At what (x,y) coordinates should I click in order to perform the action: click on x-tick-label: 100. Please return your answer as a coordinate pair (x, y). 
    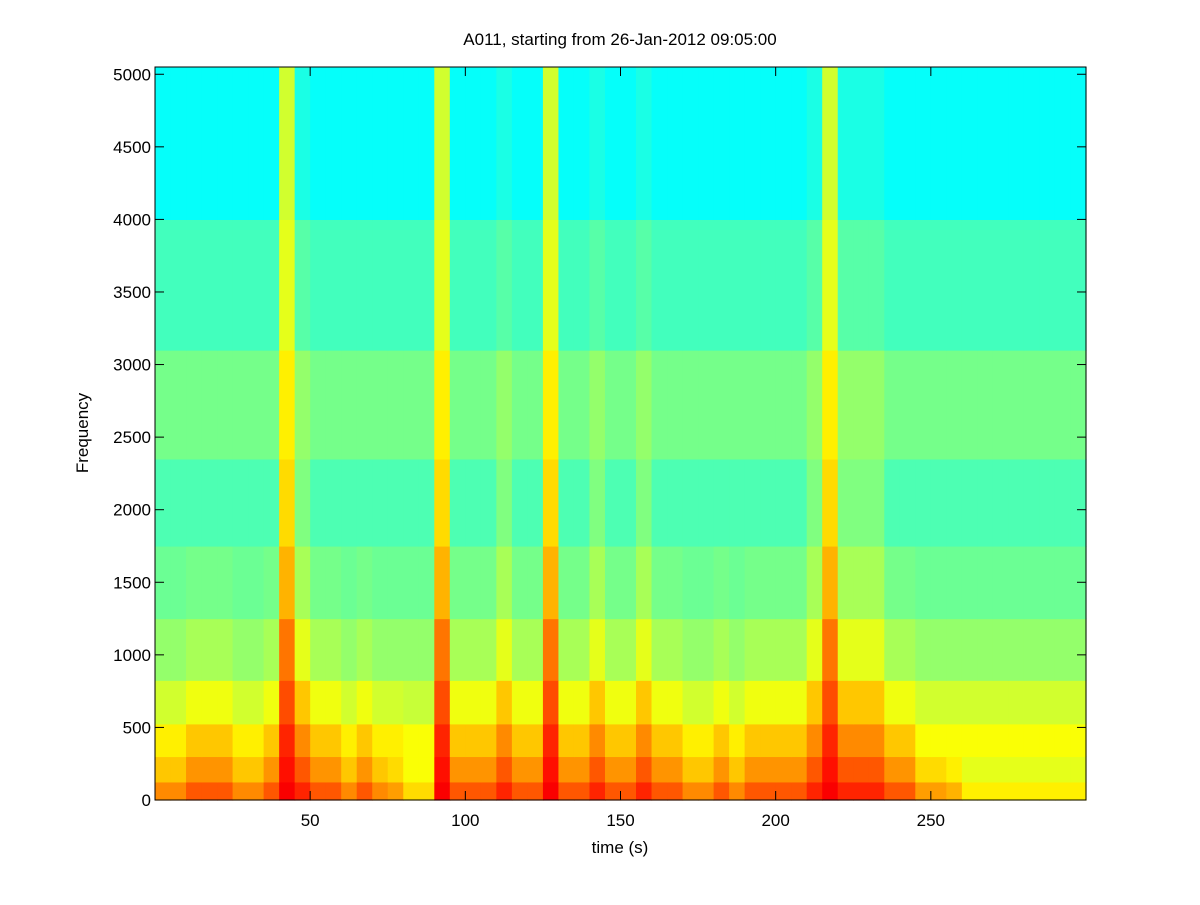
    Looking at the image, I should click on (465, 820).